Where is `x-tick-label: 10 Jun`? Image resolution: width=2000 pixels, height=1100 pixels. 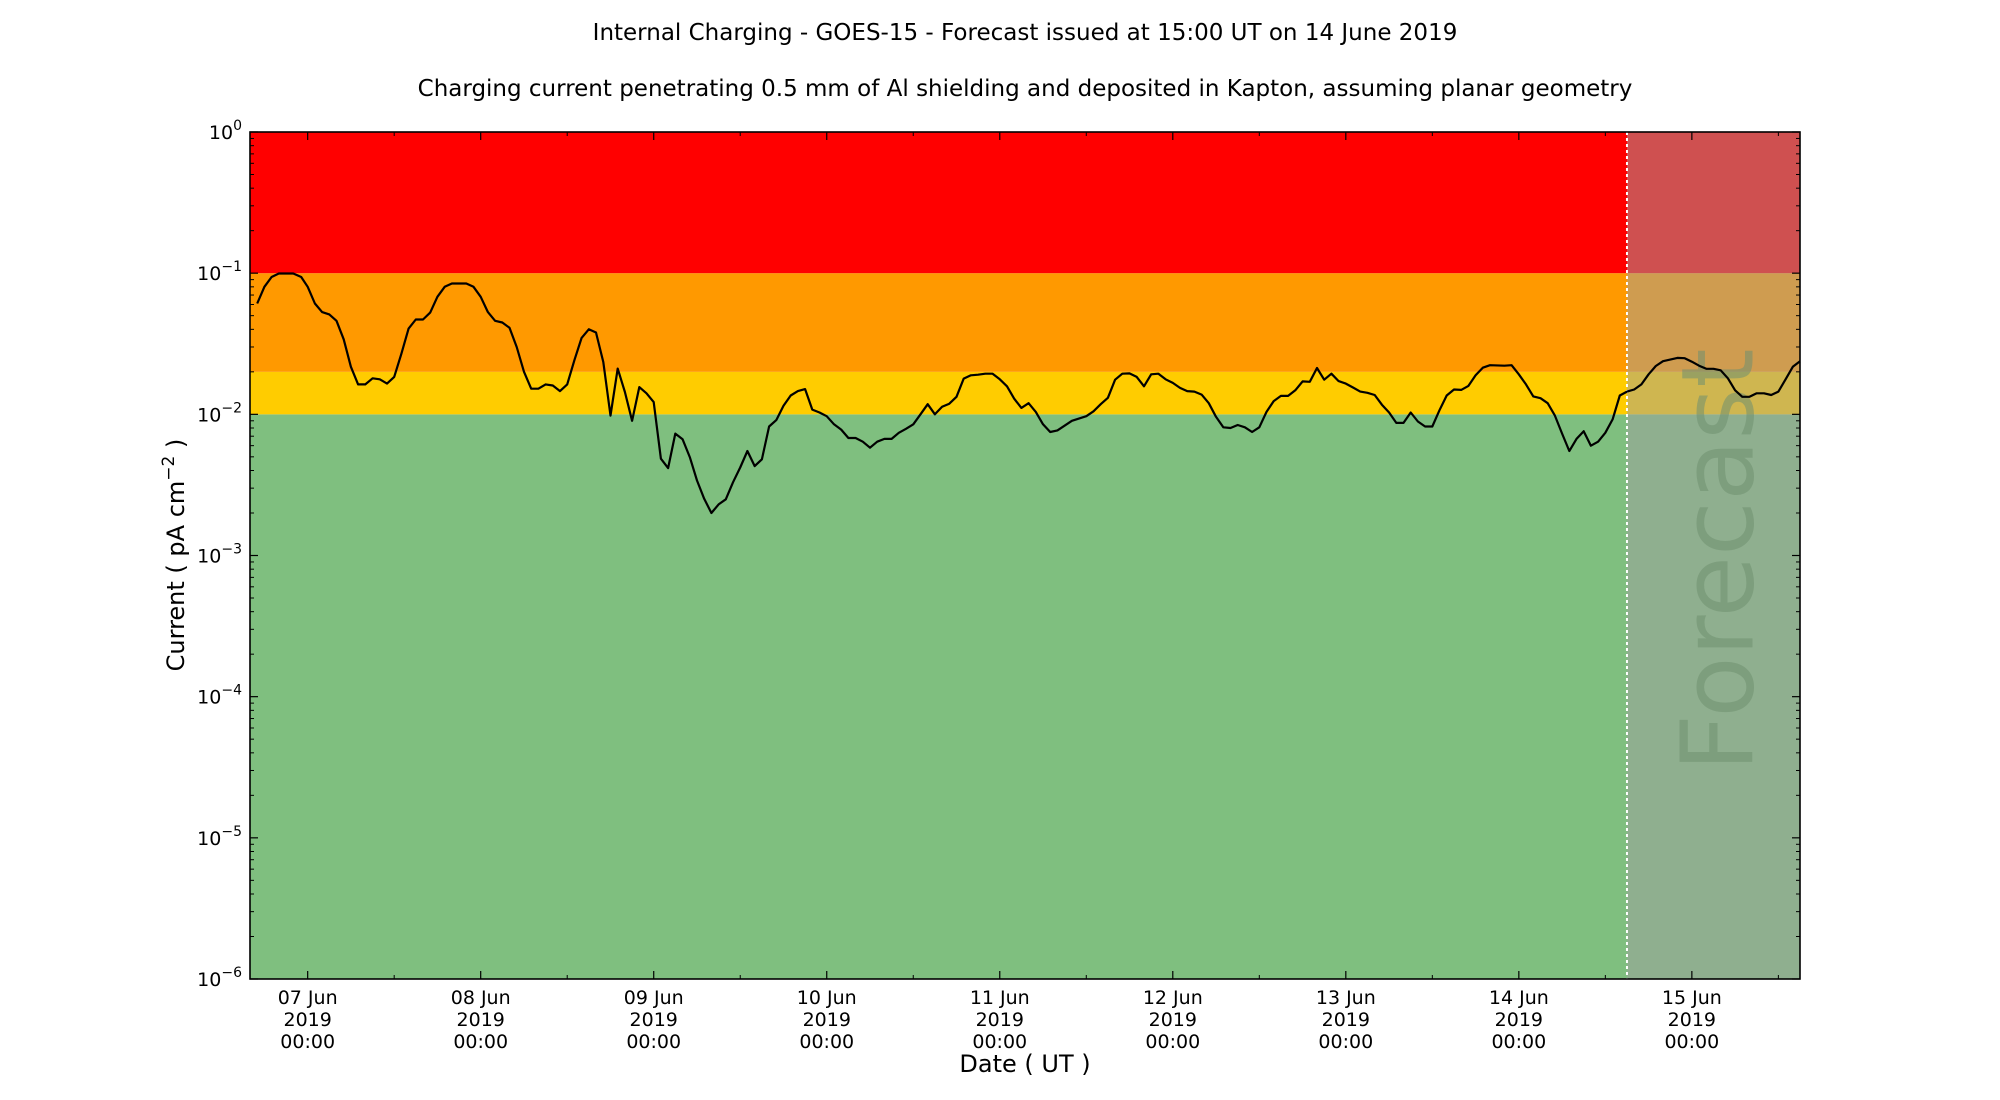 x-tick-label: 10 Jun is located at coordinates (827, 998).